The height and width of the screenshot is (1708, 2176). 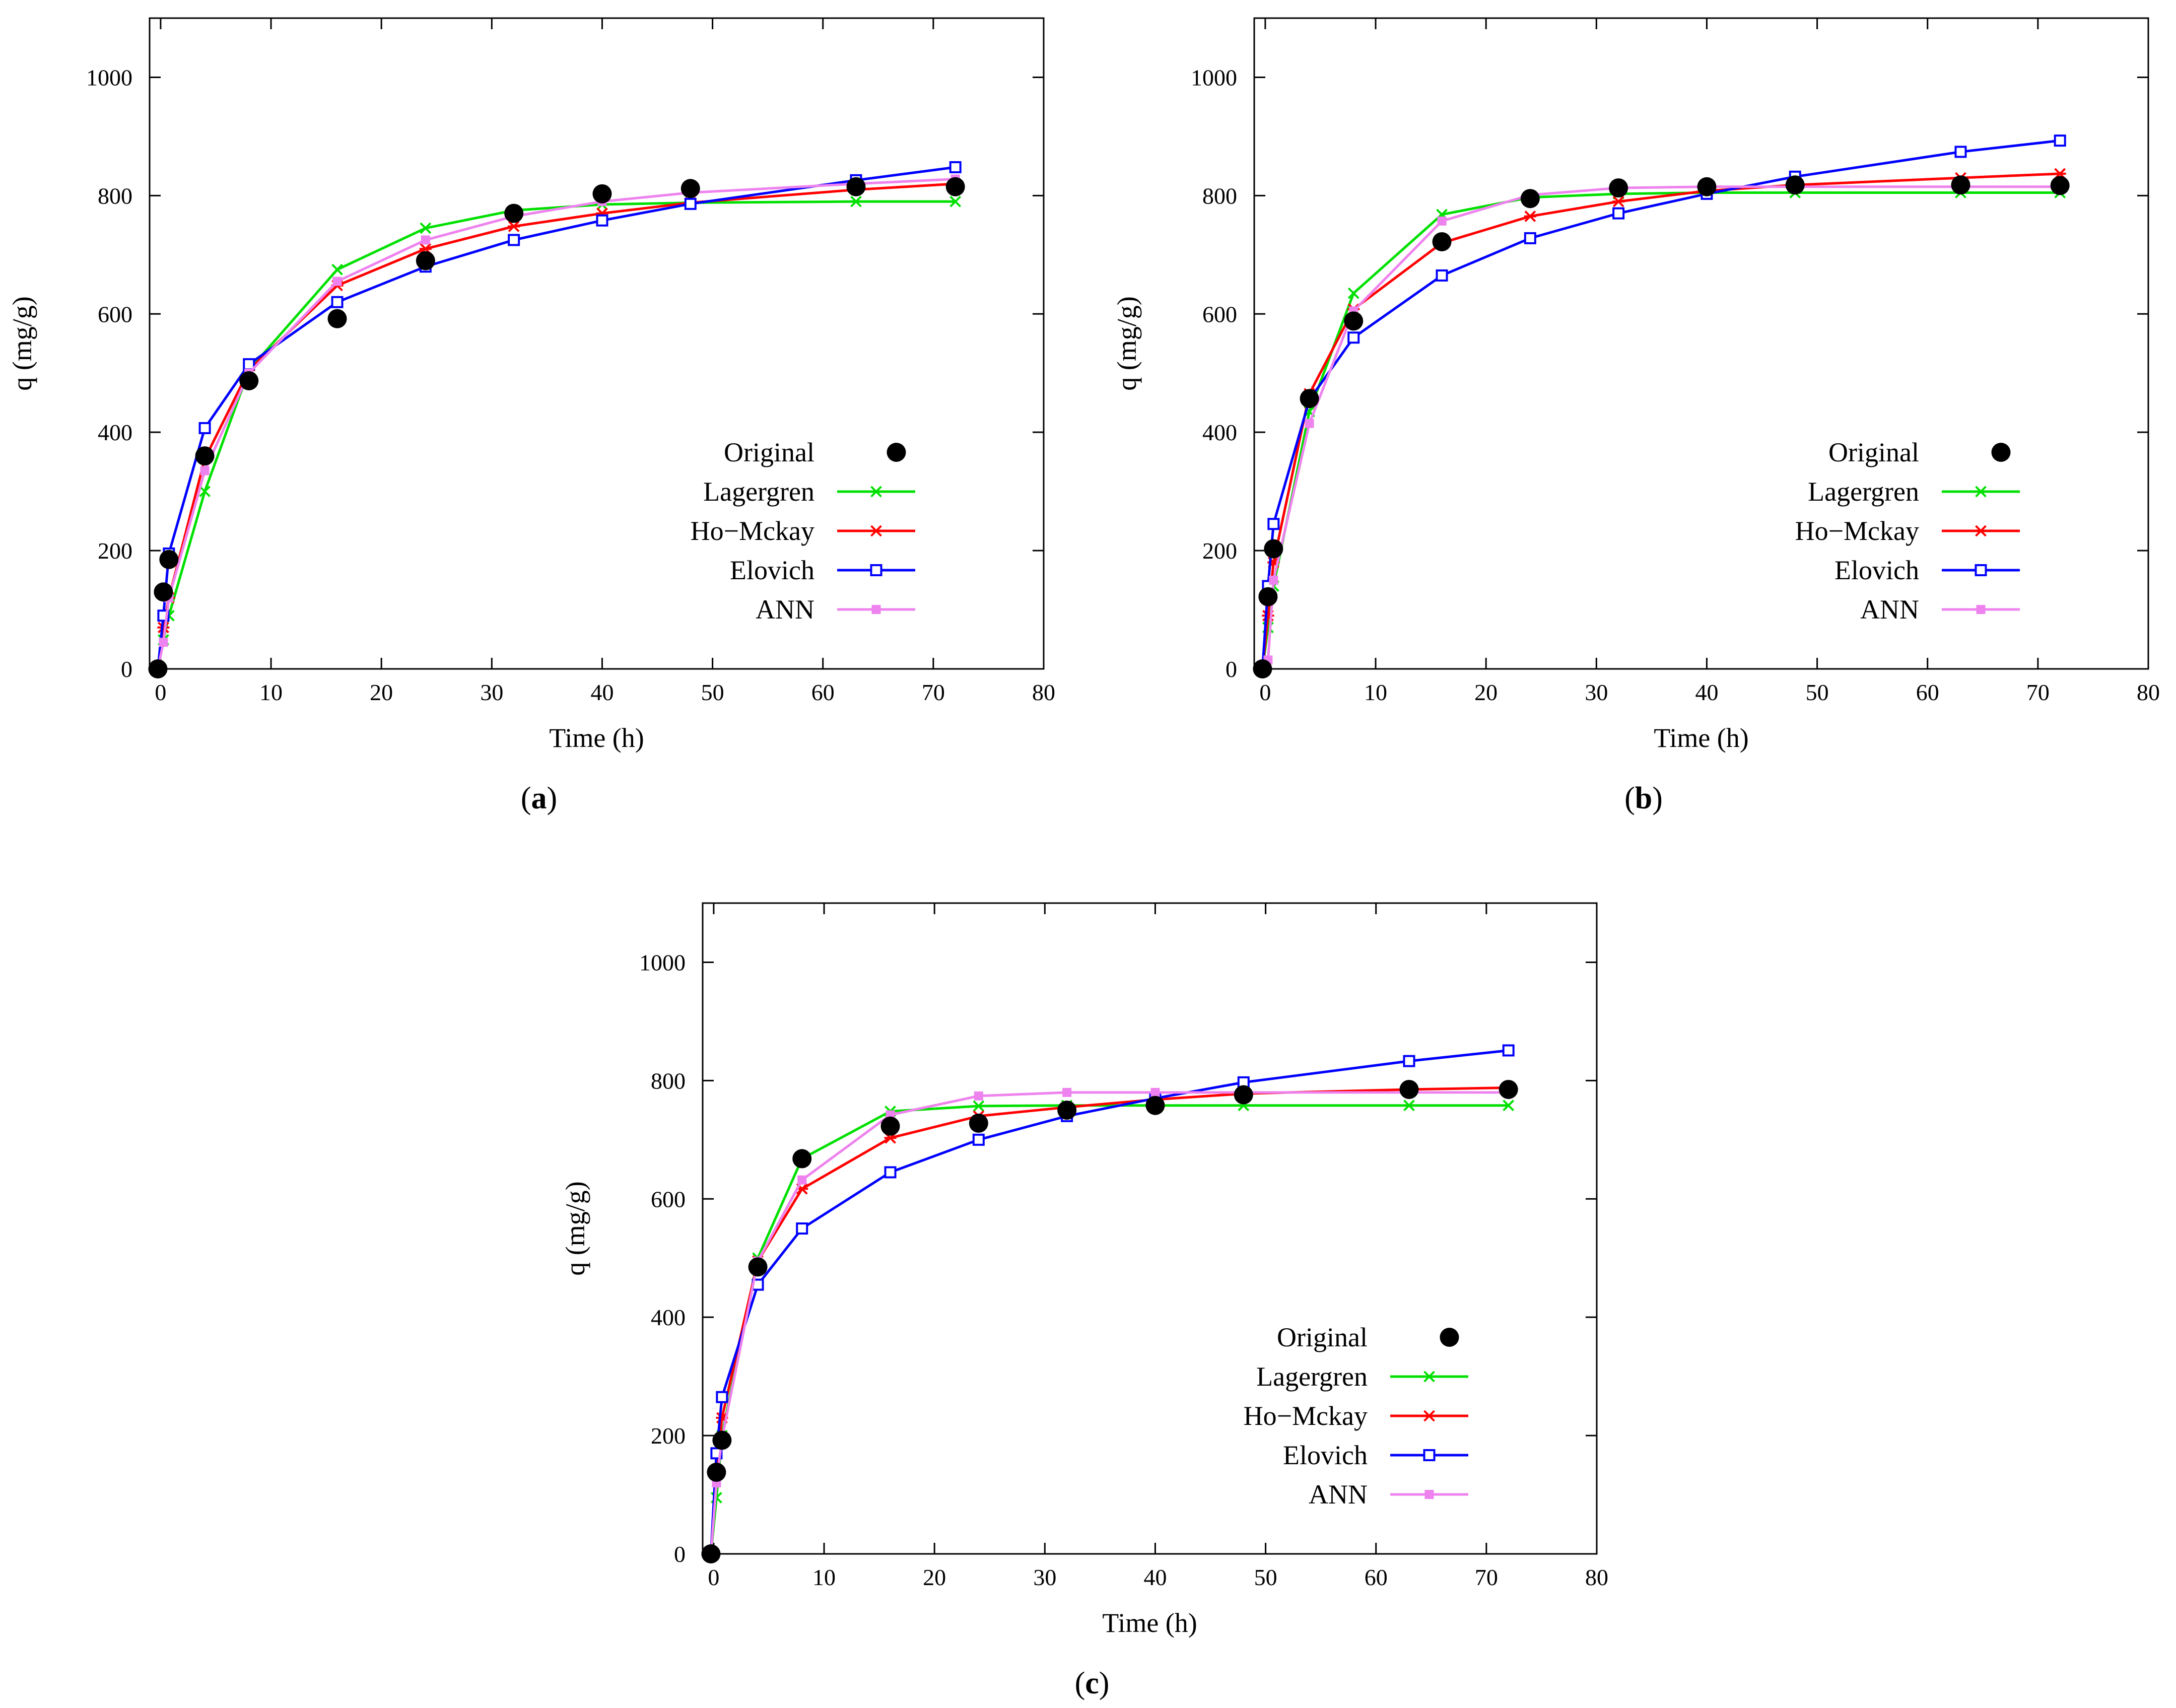 I want to click on x-tick-label: 80, so click(x=1596, y=1577).